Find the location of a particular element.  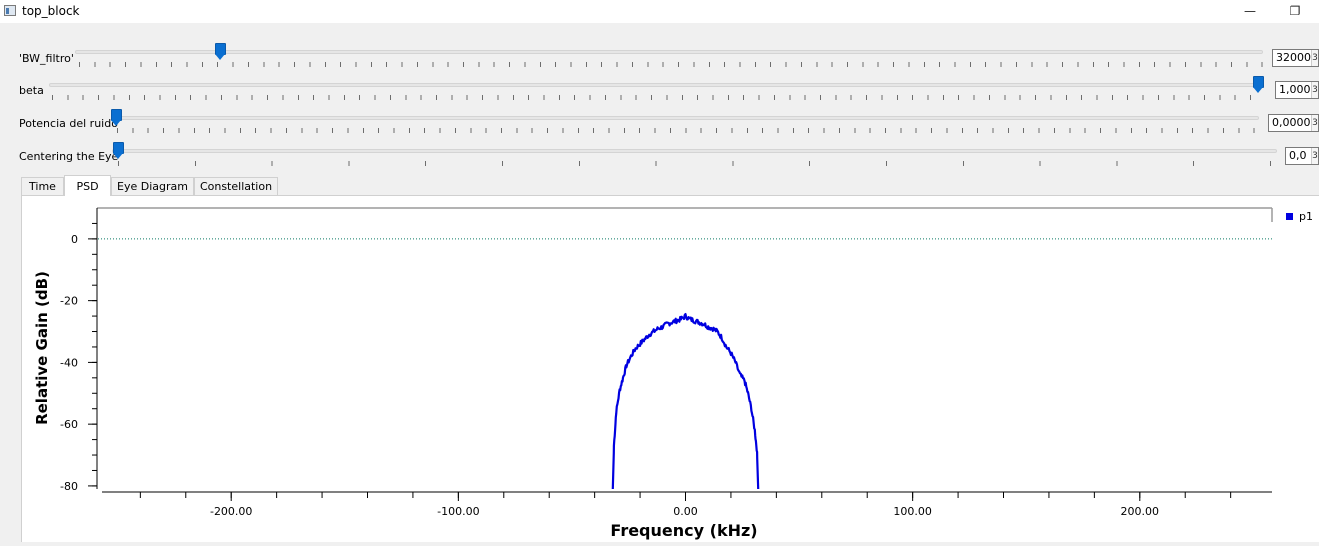

x-tick-label: 100.00 is located at coordinates (912, 511).